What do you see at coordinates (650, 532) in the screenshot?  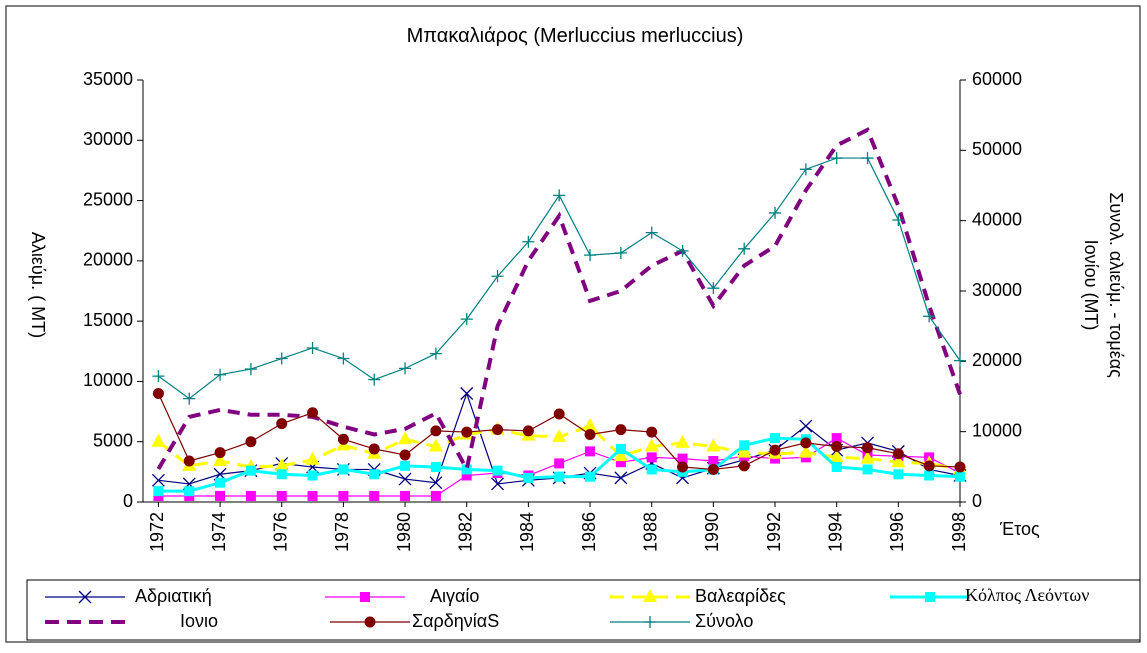 I see `x-tick-label: 1988` at bounding box center [650, 532].